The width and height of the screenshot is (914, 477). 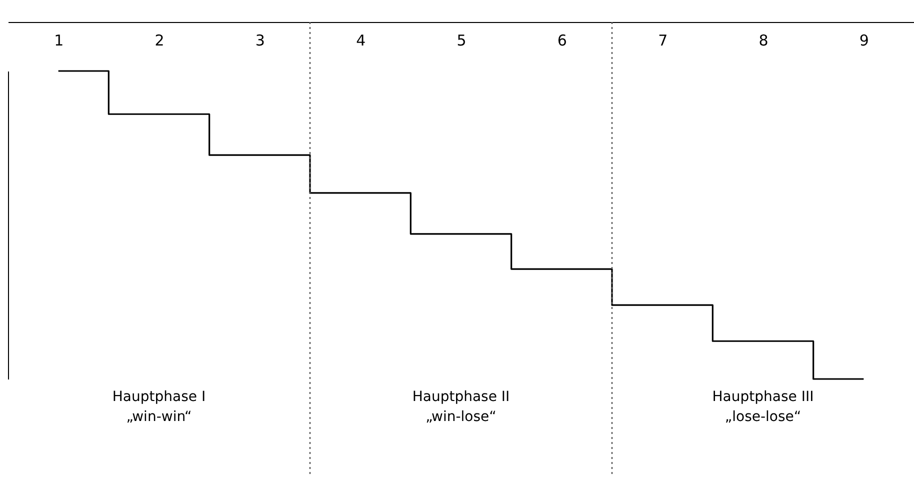 What do you see at coordinates (159, 41) in the screenshot?
I see `x-tick-label: 2` at bounding box center [159, 41].